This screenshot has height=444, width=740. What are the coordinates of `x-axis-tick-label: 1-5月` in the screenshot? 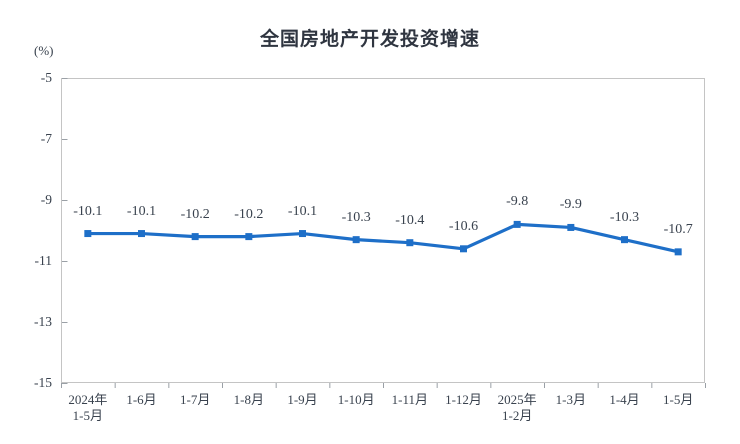 It's located at (678, 399).